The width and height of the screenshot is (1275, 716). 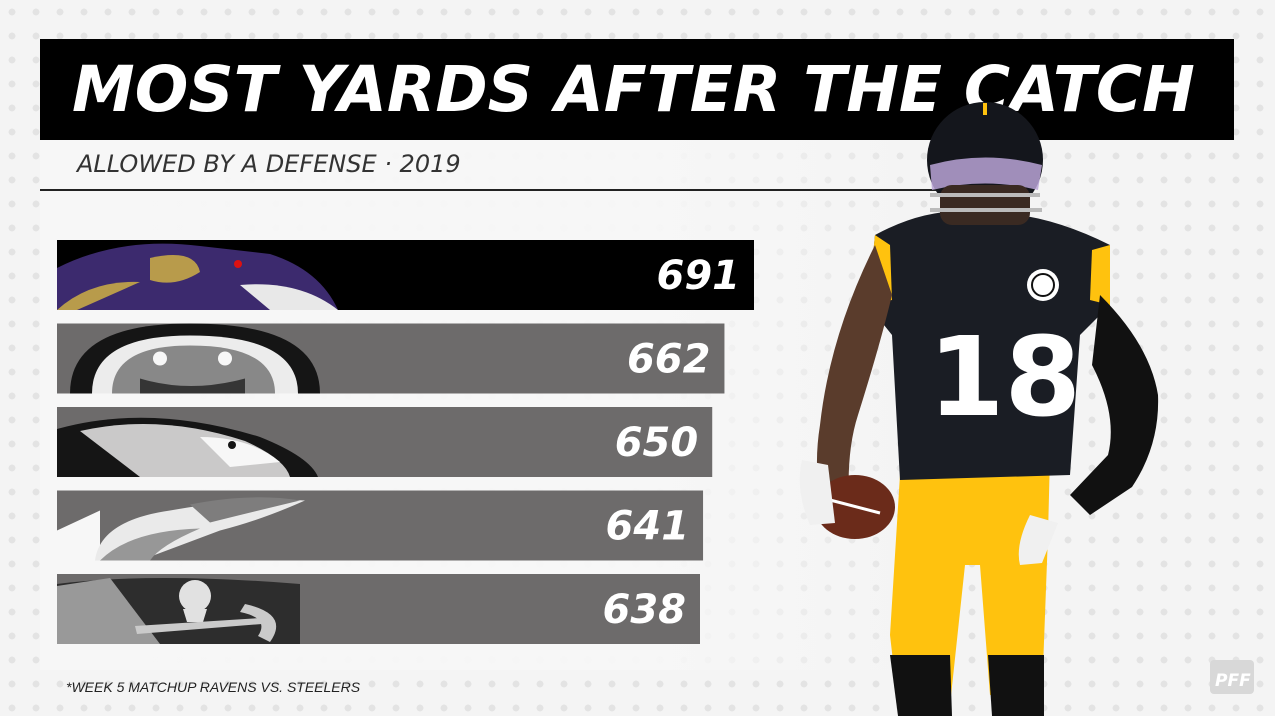 What do you see at coordinates (699, 276) in the screenshot?
I see `value-label: 691` at bounding box center [699, 276].